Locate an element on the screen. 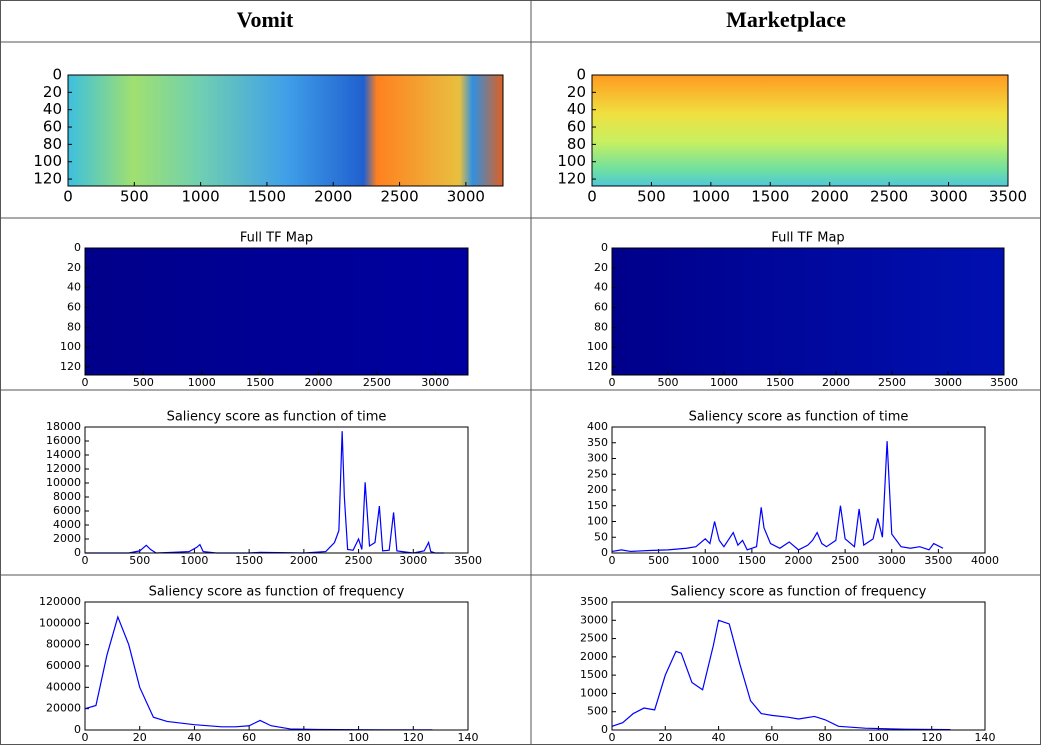  y-tick-label: 350 is located at coordinates (597, 442).